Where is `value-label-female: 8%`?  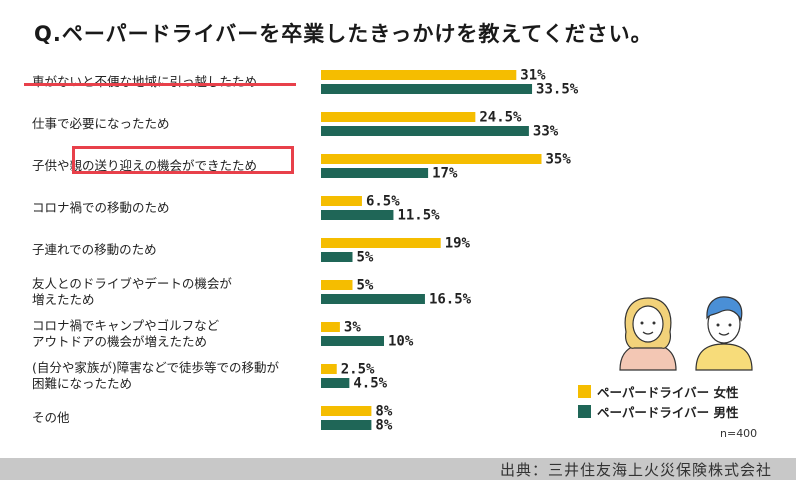
value-label-female: 8% is located at coordinates (383, 412).